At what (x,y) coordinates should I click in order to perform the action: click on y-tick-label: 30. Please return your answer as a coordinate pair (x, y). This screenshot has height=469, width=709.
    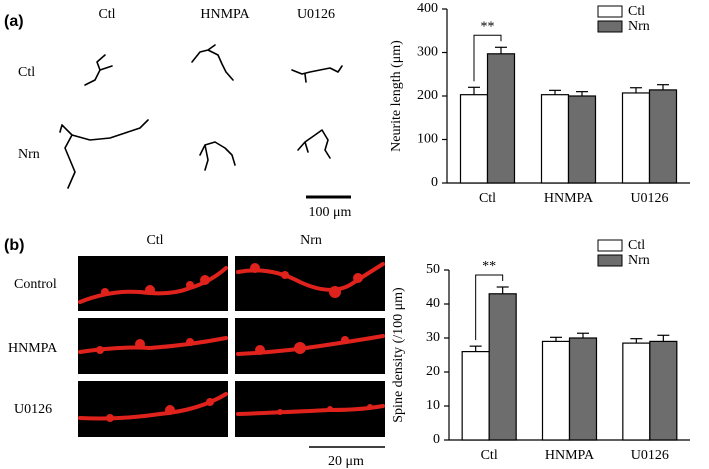
    Looking at the image, I should click on (433, 337).